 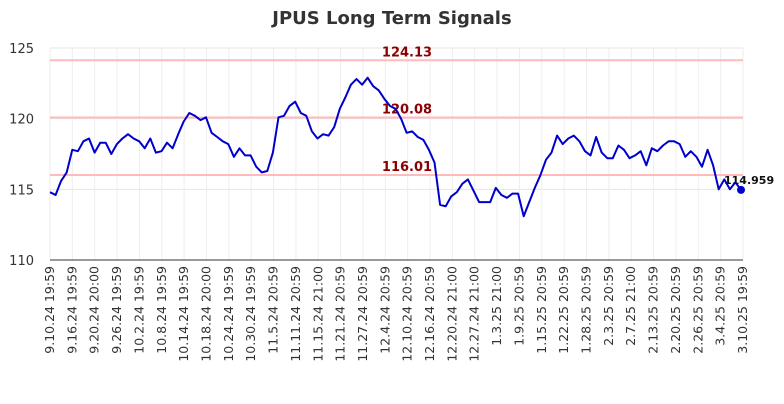 What do you see at coordinates (392, 18) in the screenshot?
I see `chart-title: JPUS Long Term Signals` at bounding box center [392, 18].